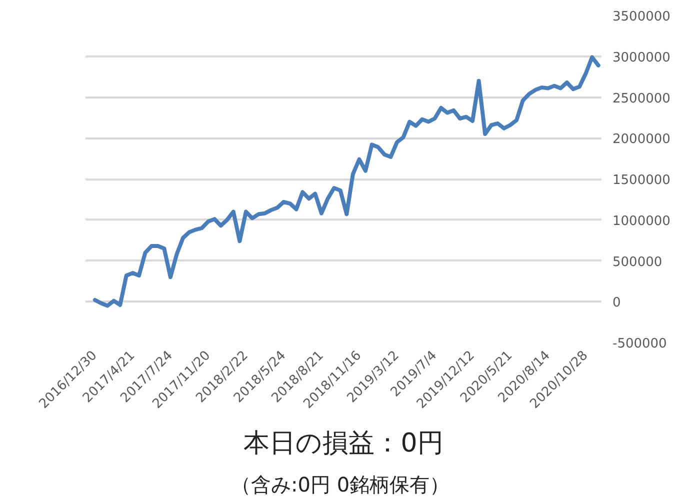 The width and height of the screenshot is (673, 502). What do you see at coordinates (641, 221) in the screenshot?
I see `y-tick-label: 1000000` at bounding box center [641, 221].